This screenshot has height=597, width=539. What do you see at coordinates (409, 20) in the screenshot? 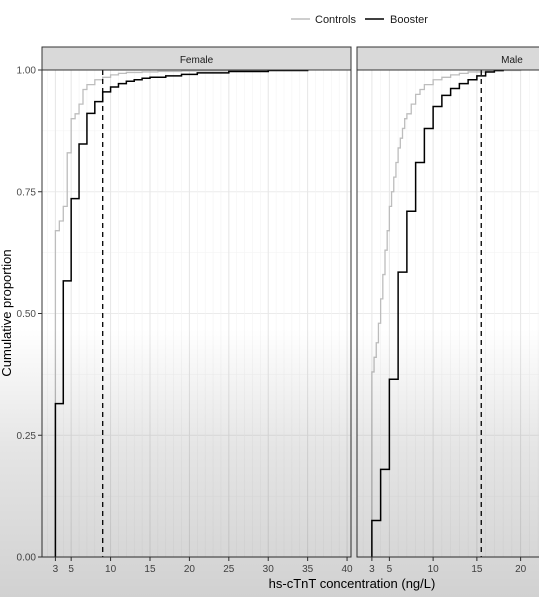
I see `legend-label-booster: Booster` at bounding box center [409, 20].